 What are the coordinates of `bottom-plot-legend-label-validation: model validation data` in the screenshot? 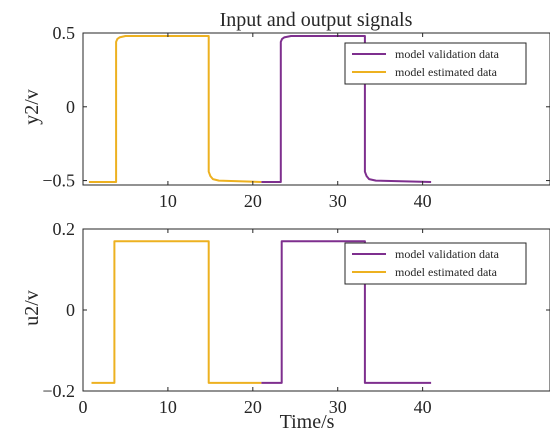 It's located at (447, 254).